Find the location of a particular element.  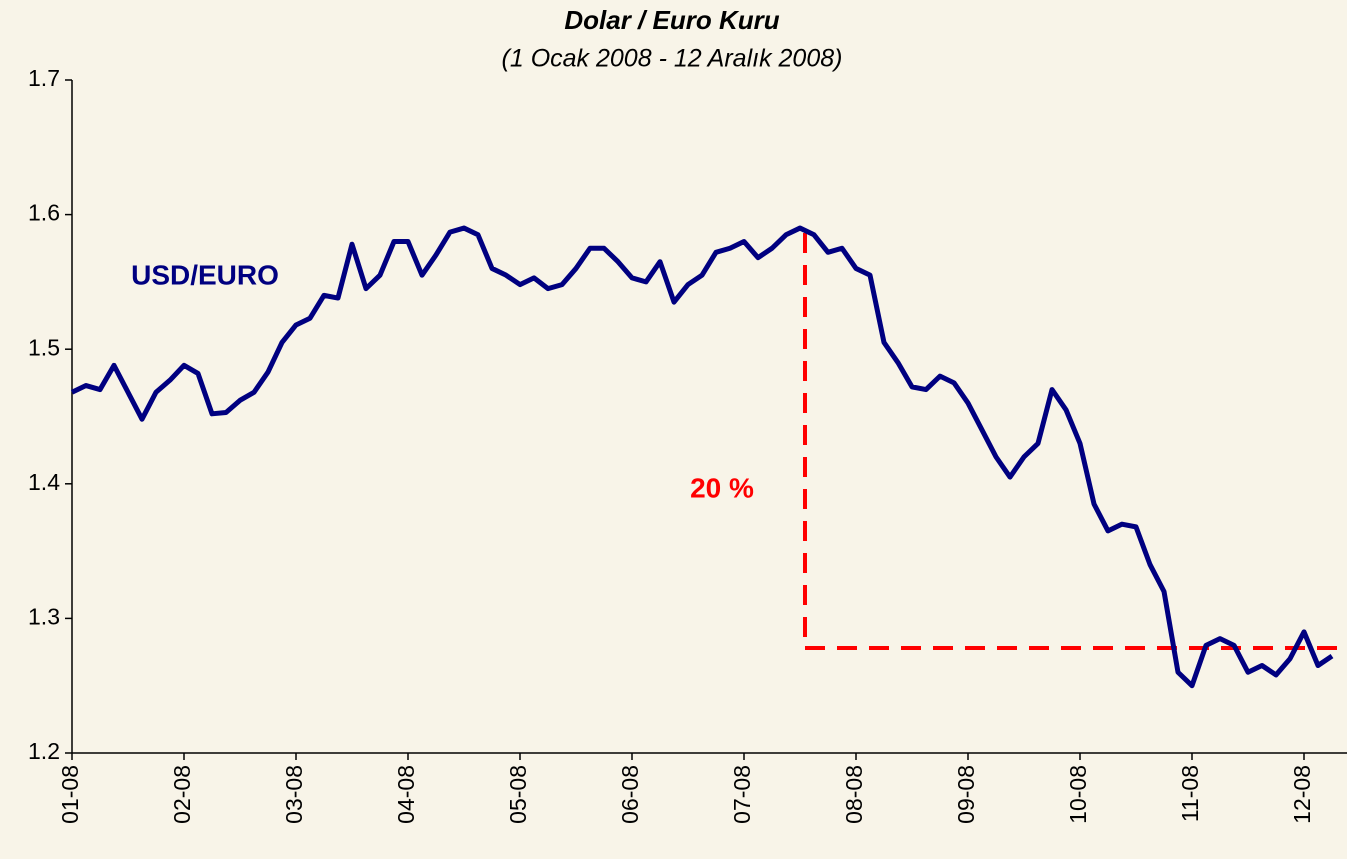

x-tick-label: 03-08 is located at coordinates (294, 794).